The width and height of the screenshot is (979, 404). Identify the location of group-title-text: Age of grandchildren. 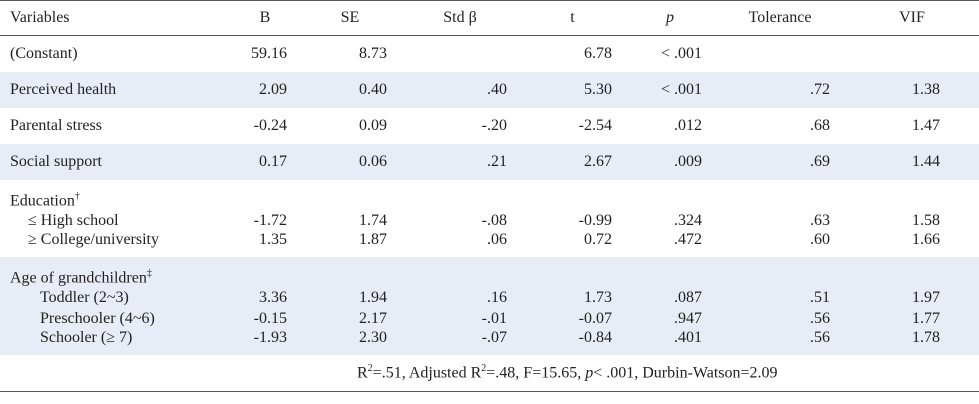
(78, 277).